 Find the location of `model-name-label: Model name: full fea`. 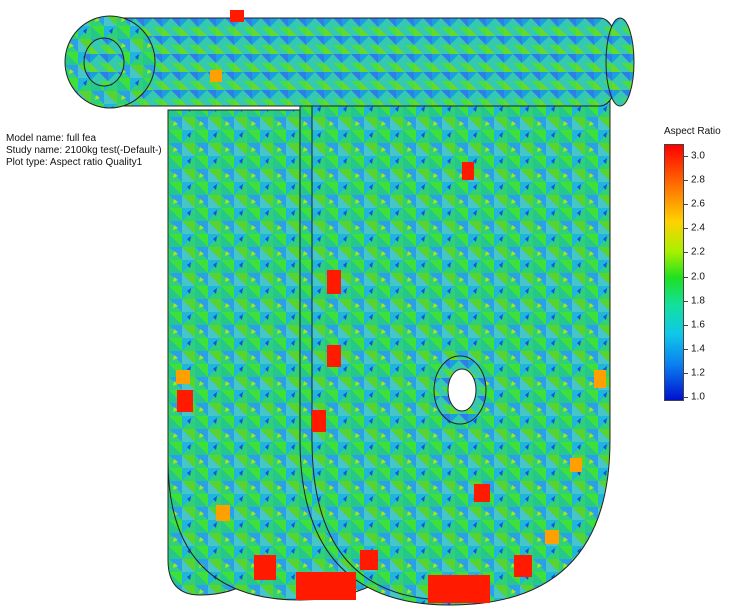

model-name-label: Model name: full fea is located at coordinates (51, 138).